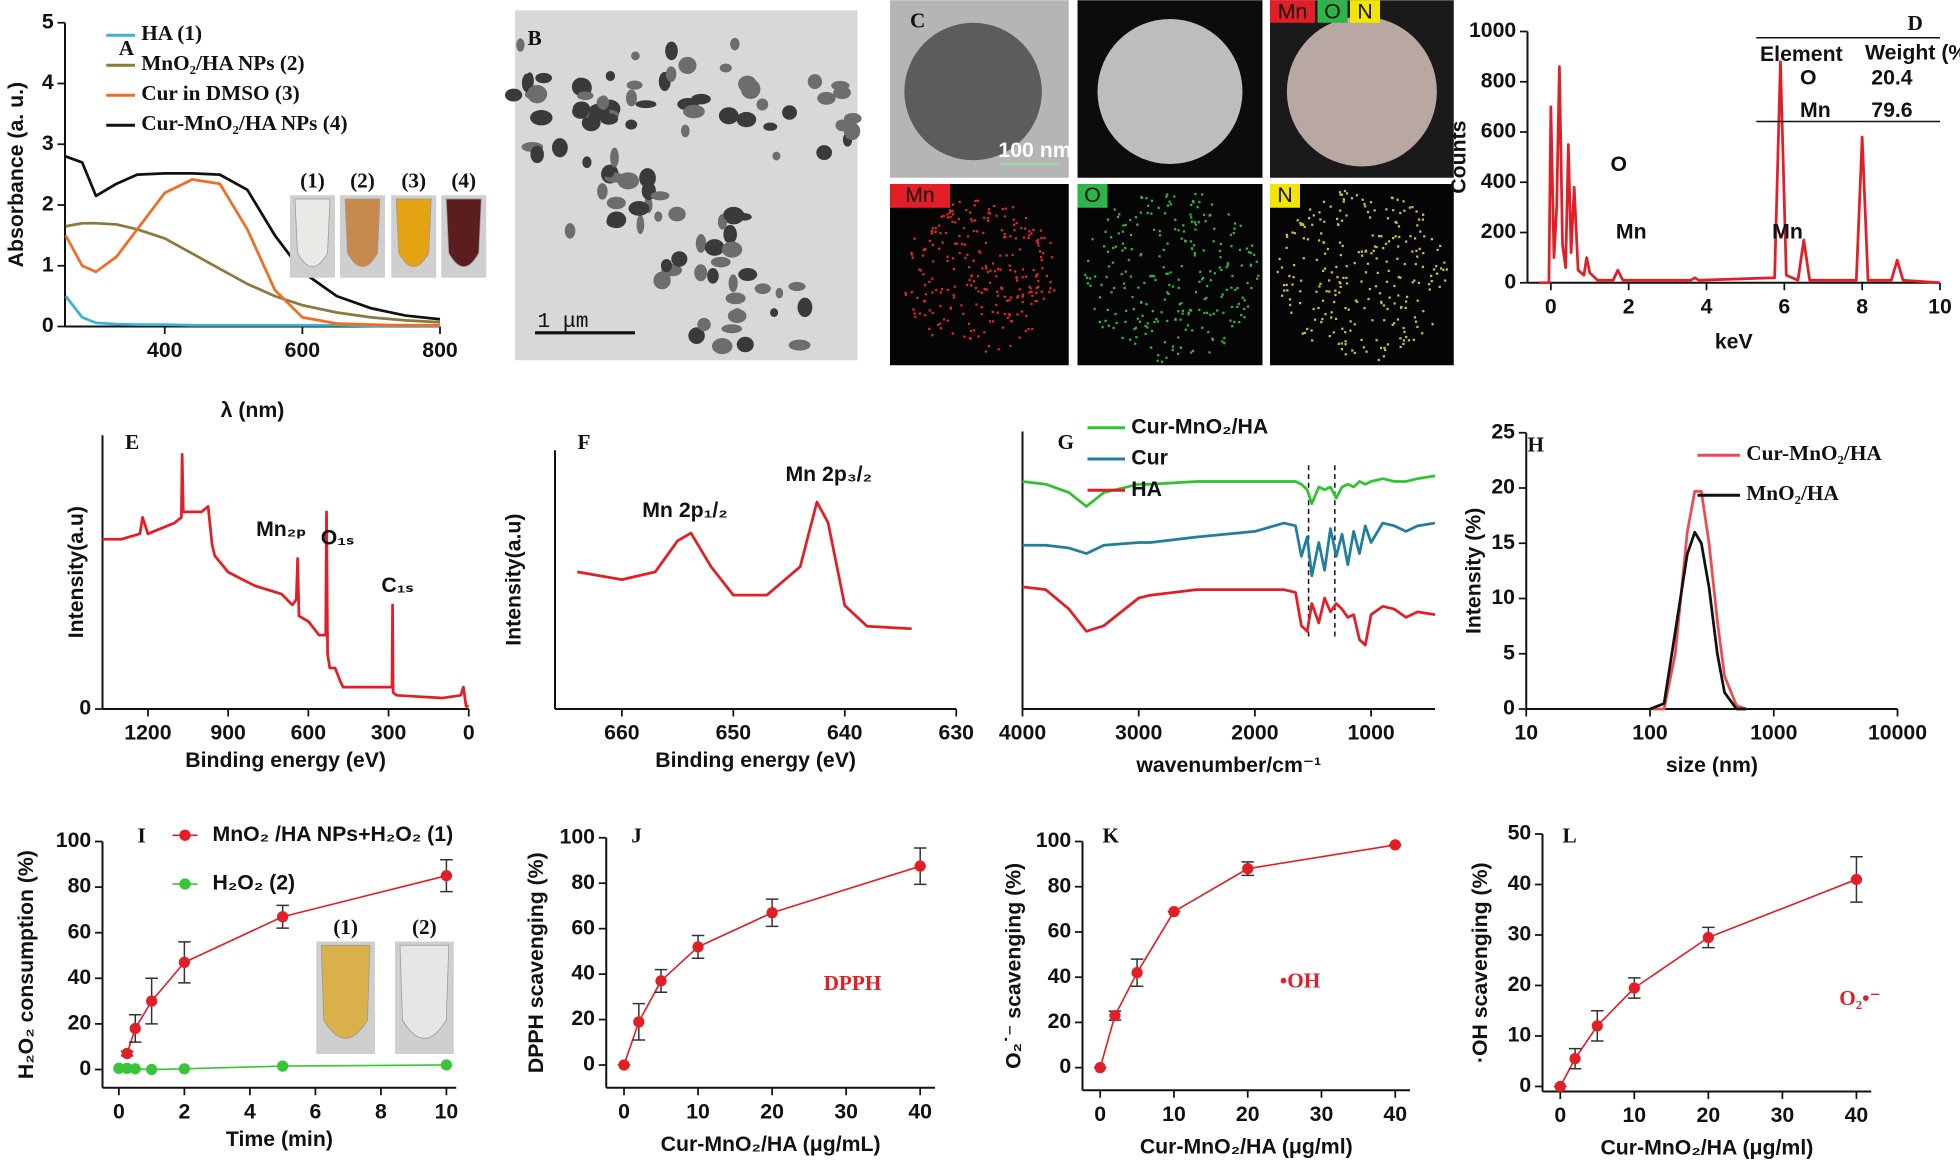  What do you see at coordinates (413, 181) in the screenshot?
I see `tube-label: (3)` at bounding box center [413, 181].